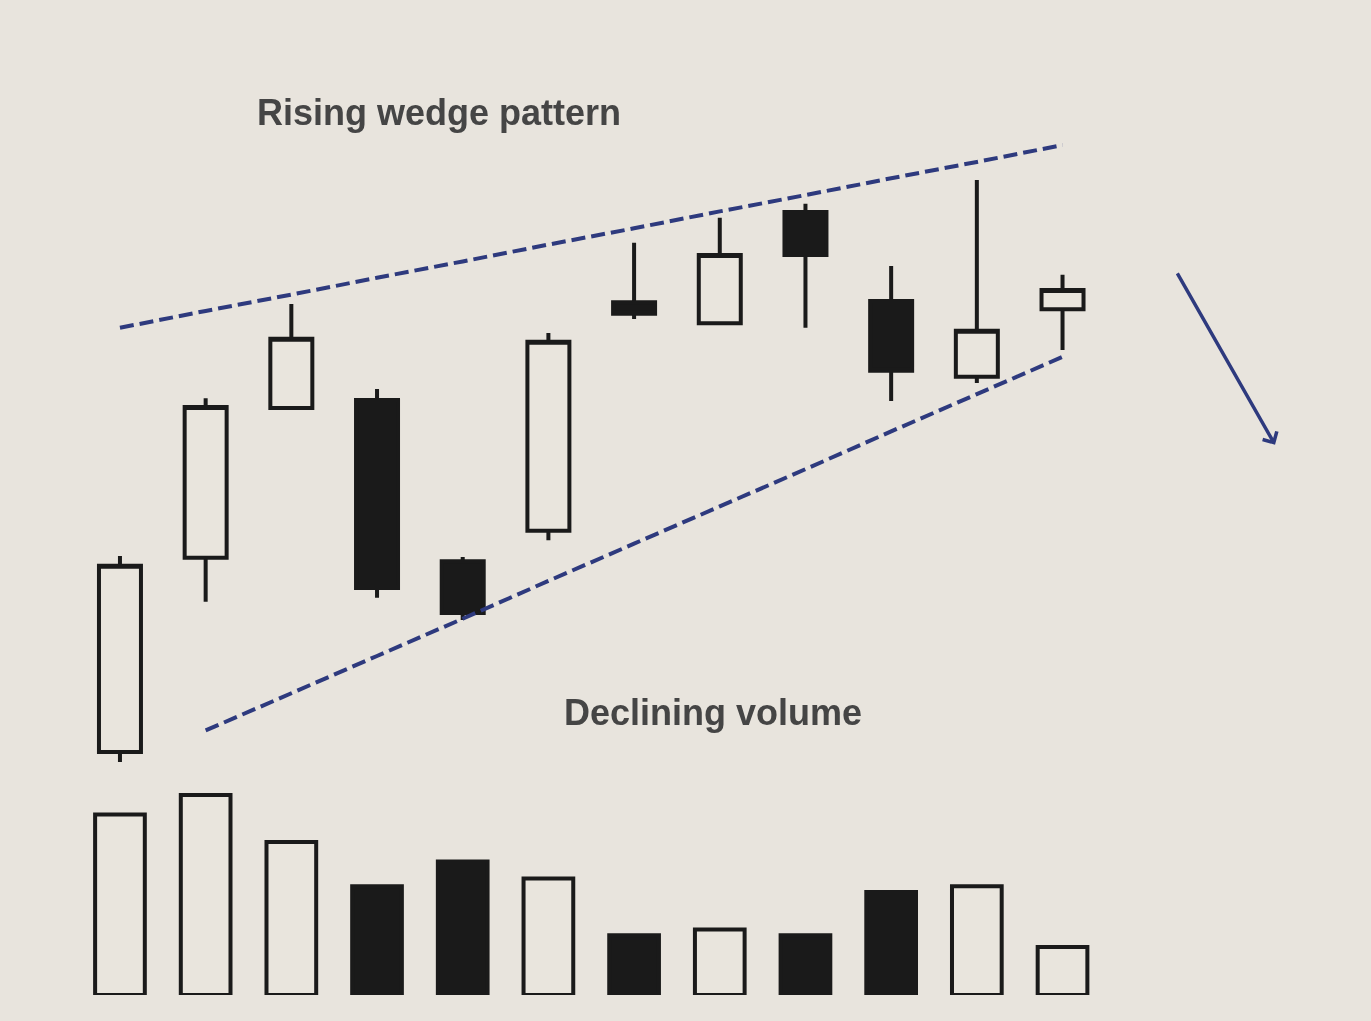 Image resolution: width=1371 pixels, height=1021 pixels. Describe the element at coordinates (713, 712) in the screenshot. I see `chart-title: Declining volume` at that location.